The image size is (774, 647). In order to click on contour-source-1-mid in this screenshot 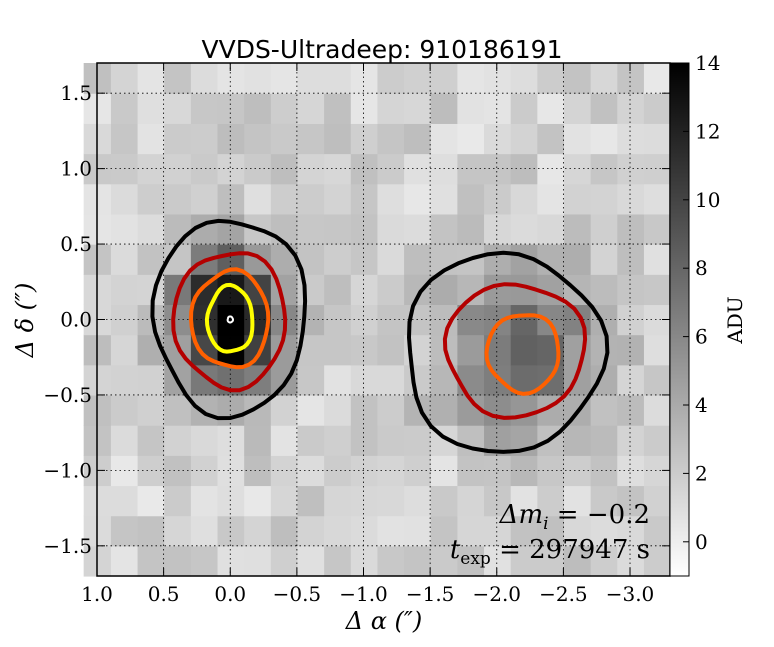, I will do `click(229, 322)`.